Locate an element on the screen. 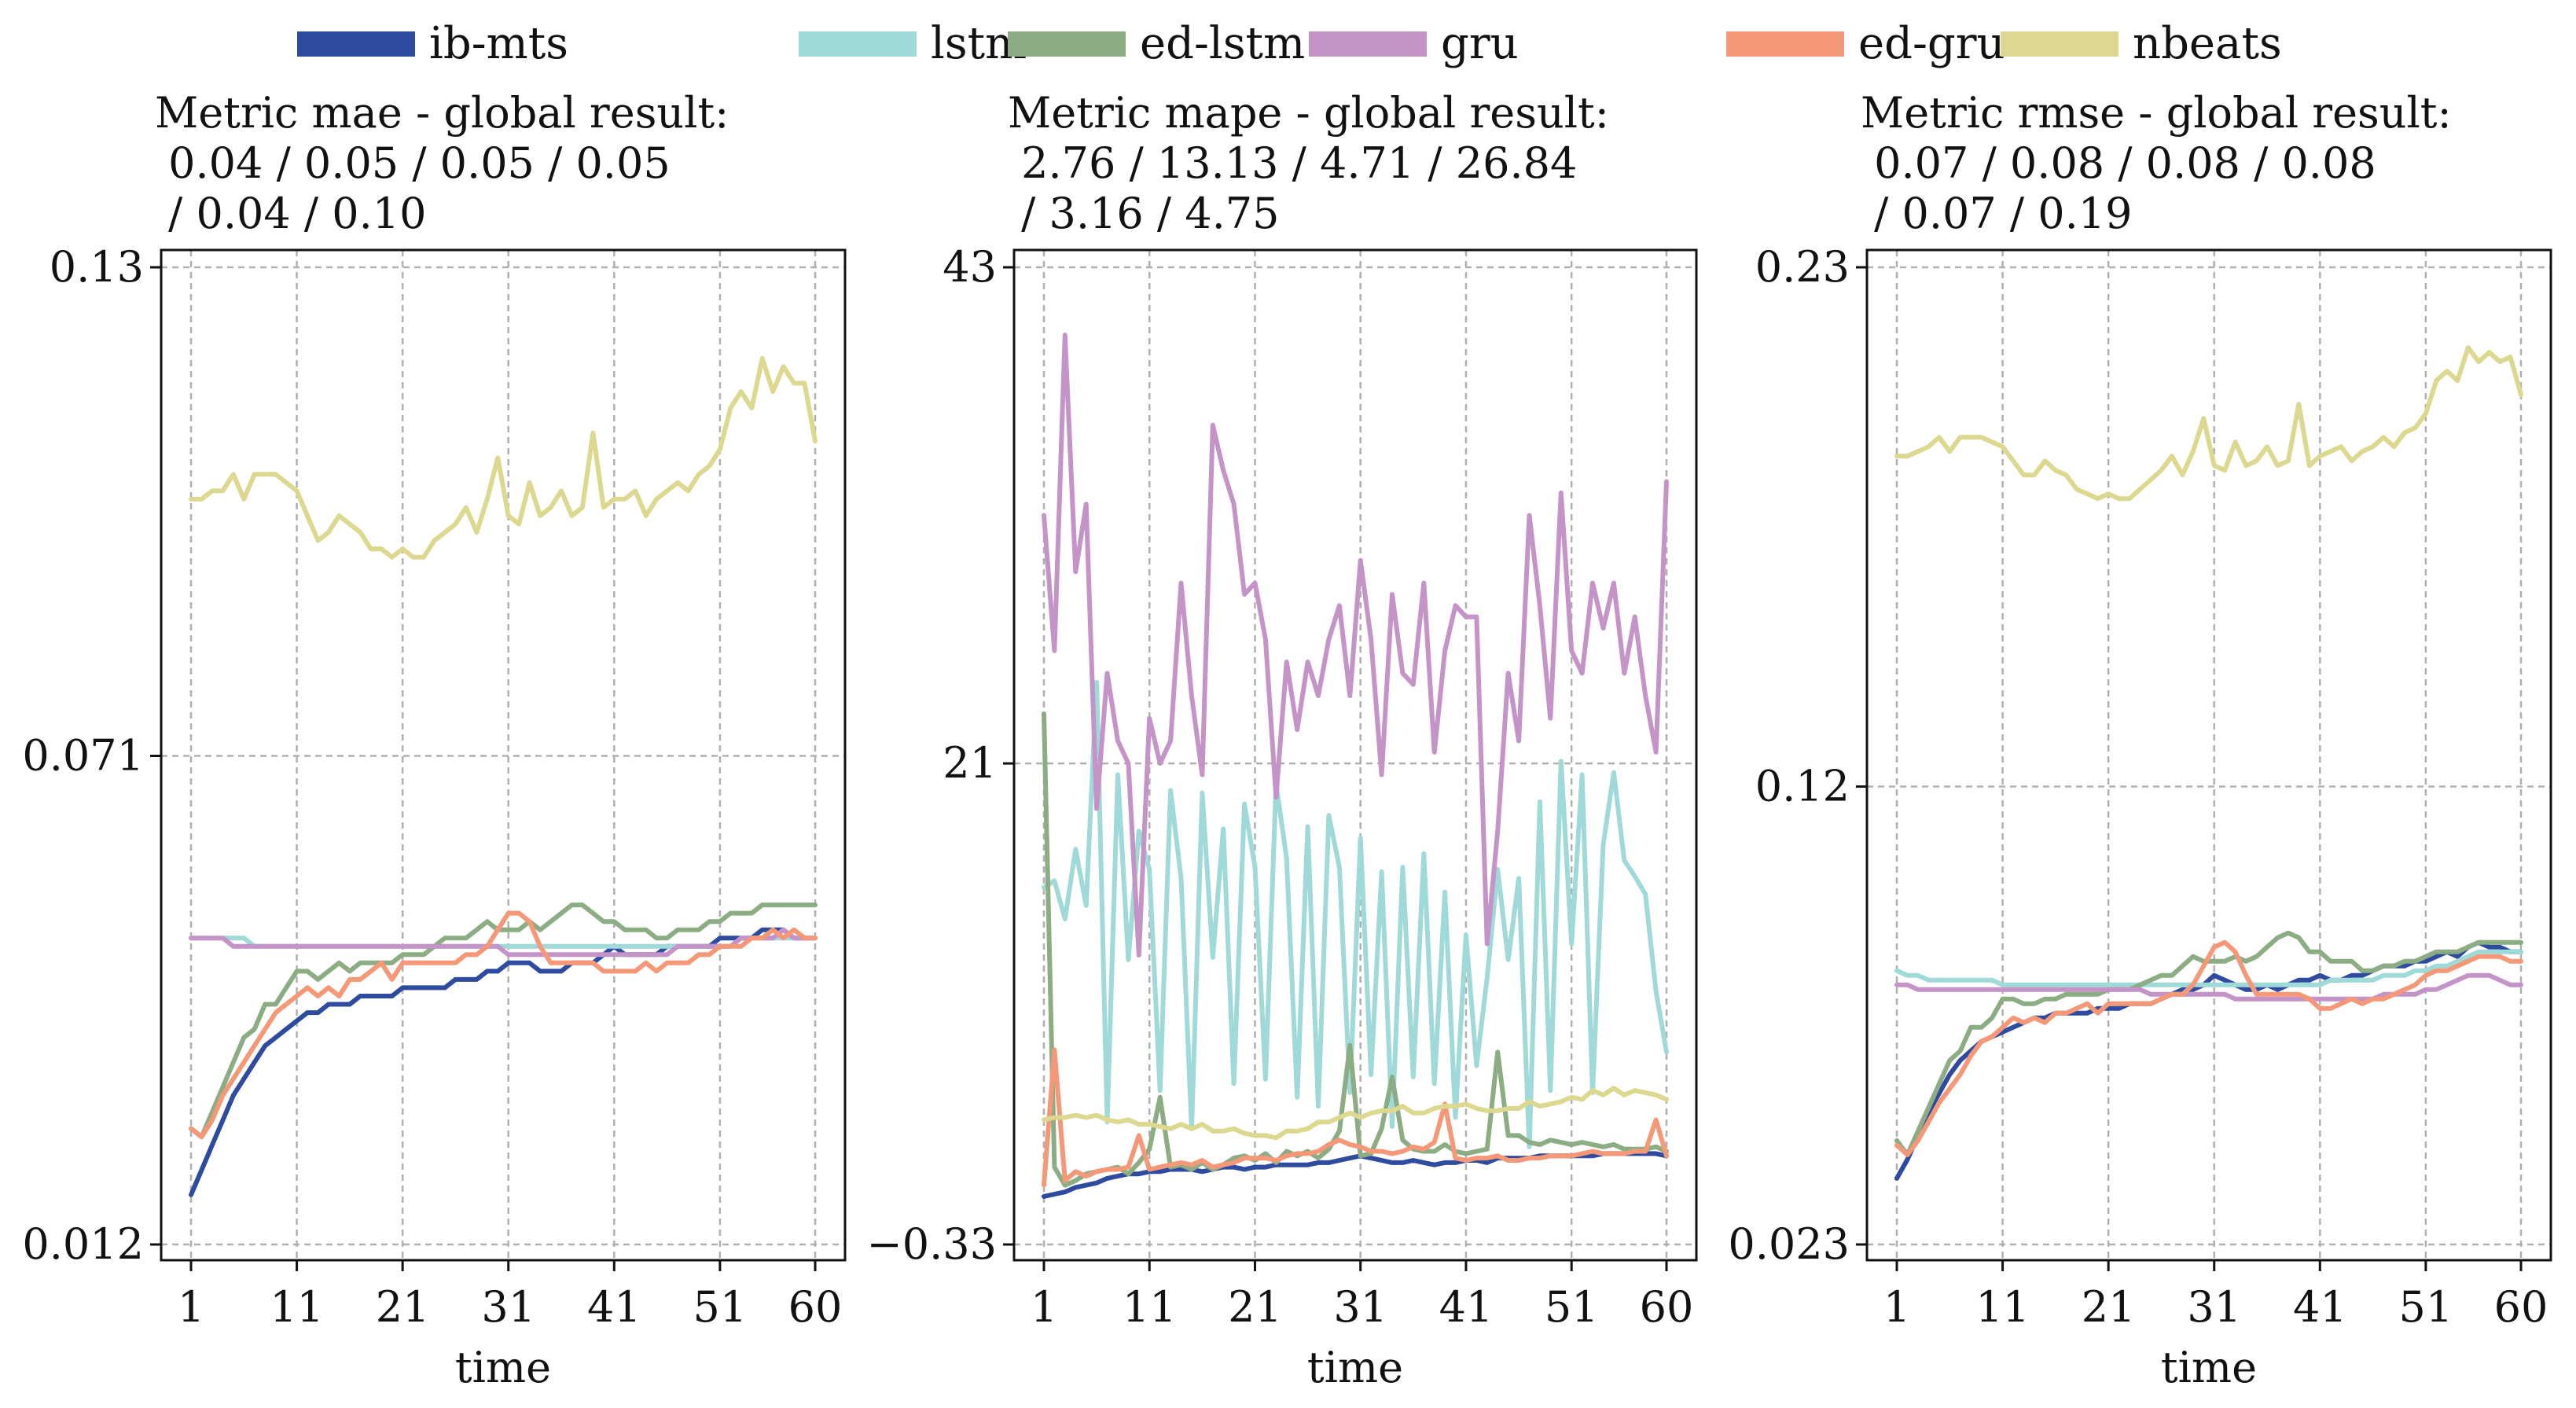  y-tick-label: 21 is located at coordinates (970, 763).